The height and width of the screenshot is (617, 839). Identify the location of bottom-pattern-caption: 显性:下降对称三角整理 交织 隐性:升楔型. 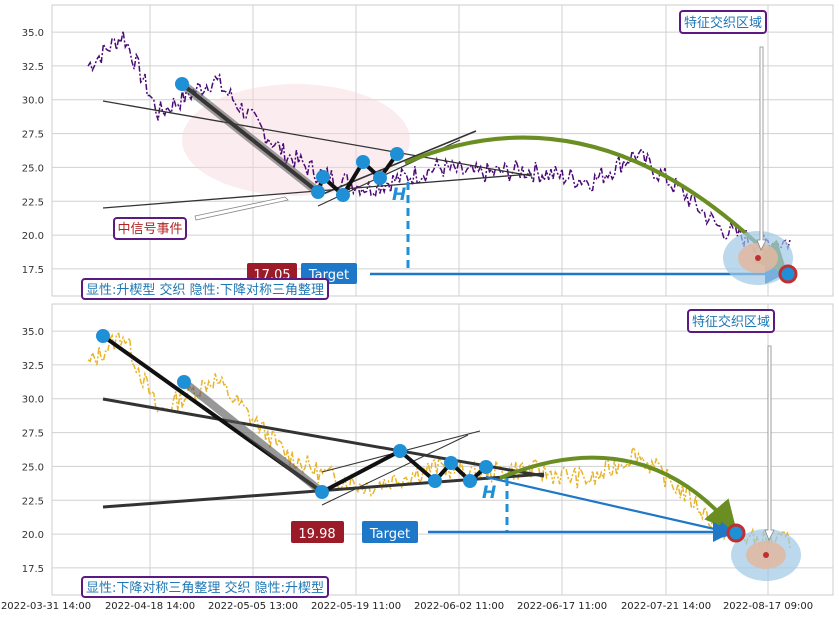
(205, 588).